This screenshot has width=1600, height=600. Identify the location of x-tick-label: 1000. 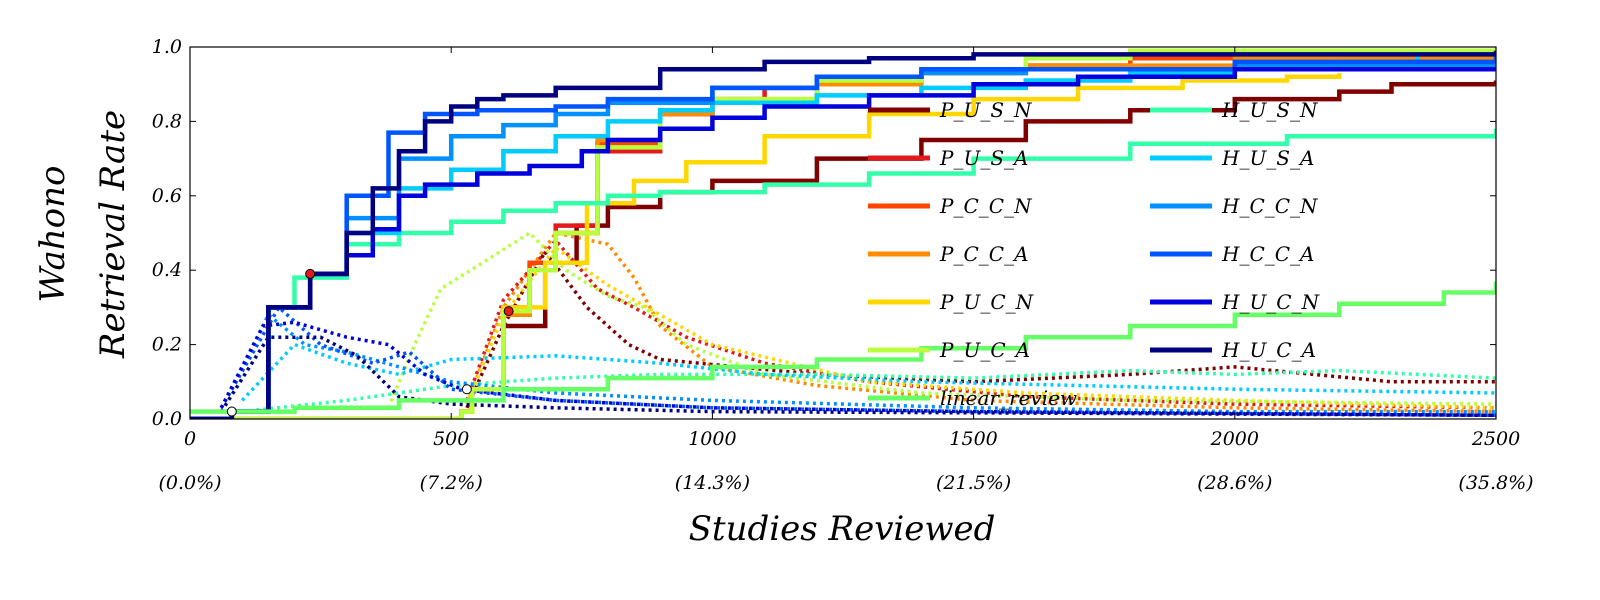
(712, 439).